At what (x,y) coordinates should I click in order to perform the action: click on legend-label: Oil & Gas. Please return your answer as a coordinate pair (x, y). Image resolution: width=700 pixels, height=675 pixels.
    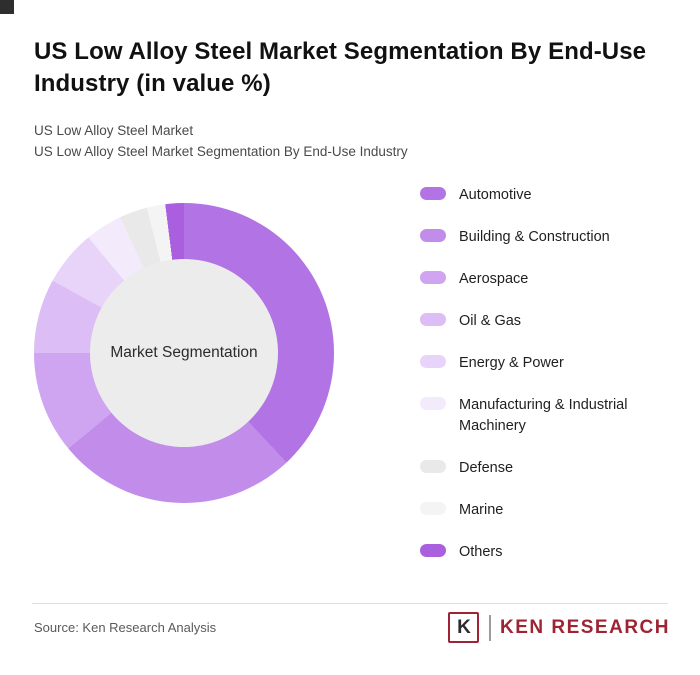
    Looking at the image, I should click on (490, 321).